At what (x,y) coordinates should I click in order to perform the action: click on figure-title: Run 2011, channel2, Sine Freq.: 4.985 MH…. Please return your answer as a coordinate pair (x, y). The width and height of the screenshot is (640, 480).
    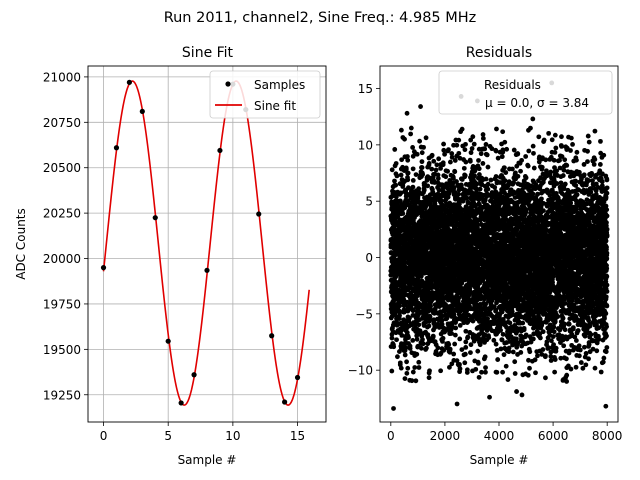
    Looking at the image, I should click on (320, 18).